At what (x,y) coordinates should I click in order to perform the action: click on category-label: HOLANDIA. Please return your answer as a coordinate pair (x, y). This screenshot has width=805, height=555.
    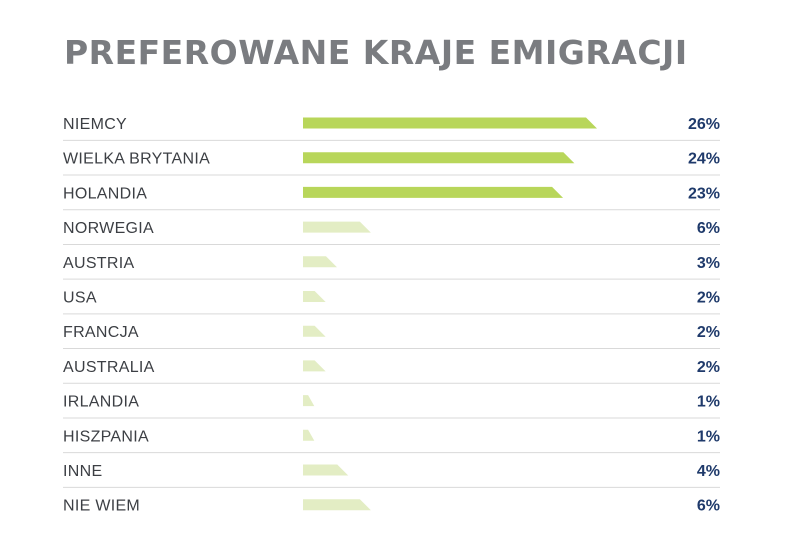
    Looking at the image, I should click on (105, 193).